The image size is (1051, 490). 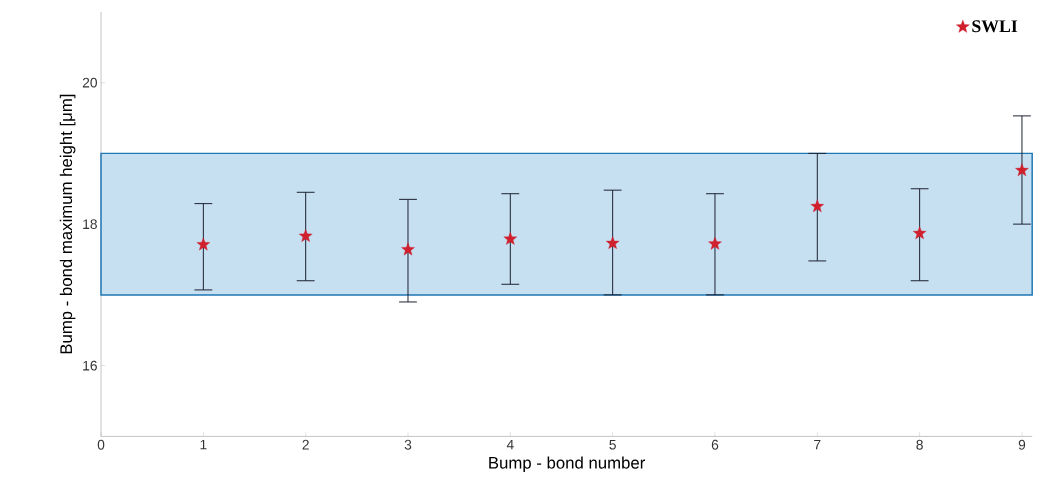 I want to click on y-tick-label: 20, so click(x=89, y=82).